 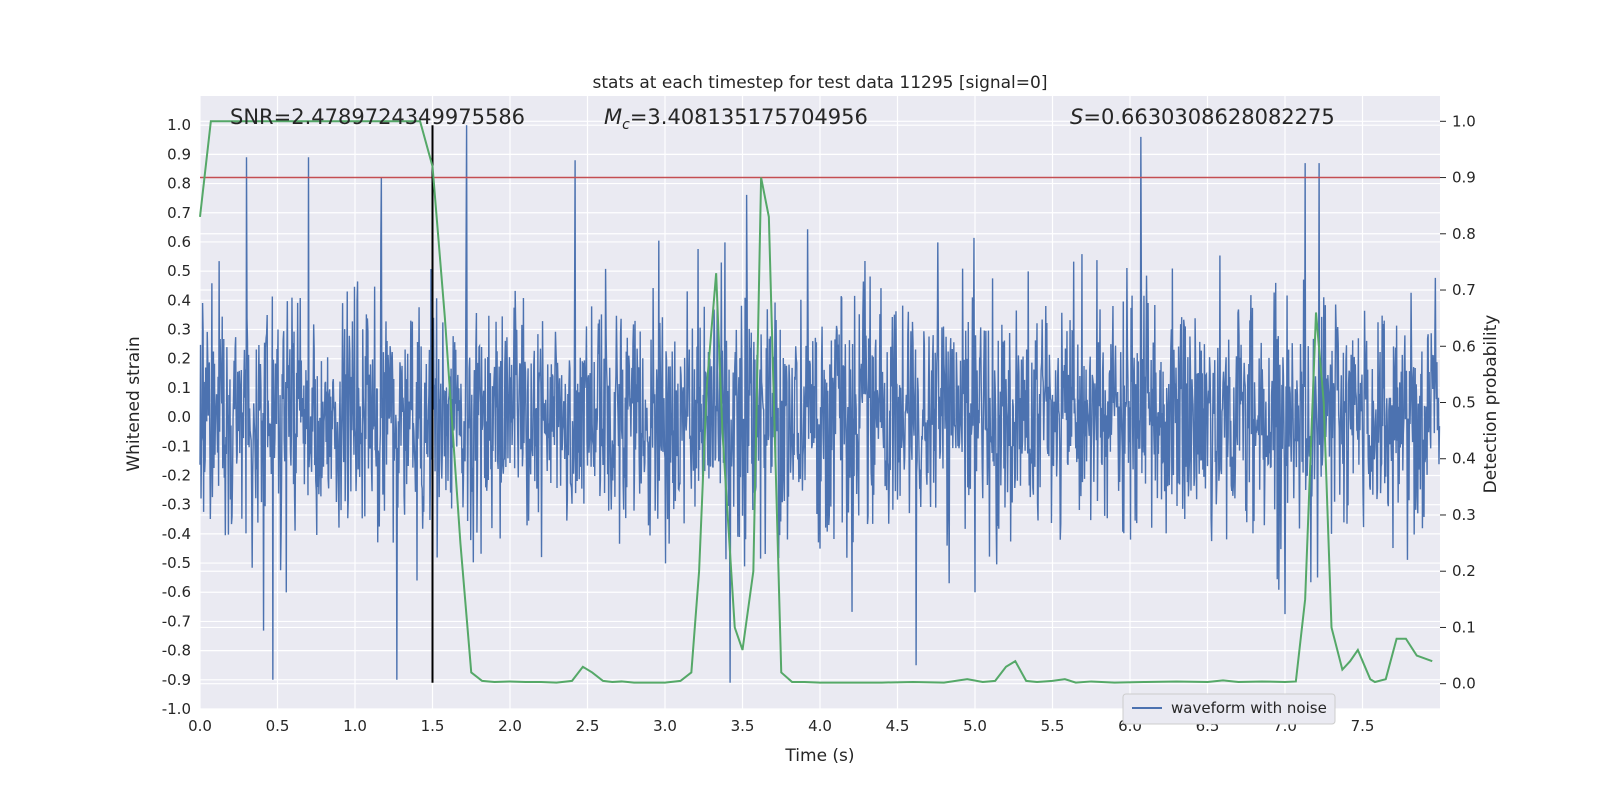 What do you see at coordinates (176, 446) in the screenshot?
I see `y-tick-label: -0.1` at bounding box center [176, 446].